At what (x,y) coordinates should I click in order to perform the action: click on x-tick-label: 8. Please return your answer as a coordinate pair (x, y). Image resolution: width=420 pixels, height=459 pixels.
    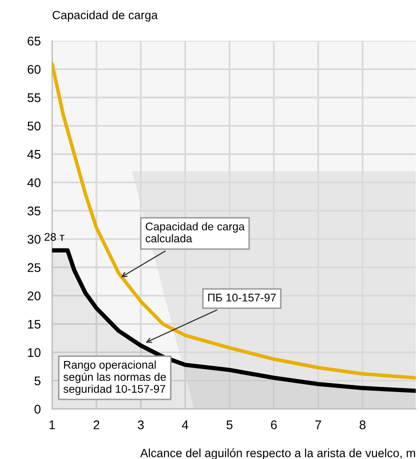
    Looking at the image, I should click on (363, 425).